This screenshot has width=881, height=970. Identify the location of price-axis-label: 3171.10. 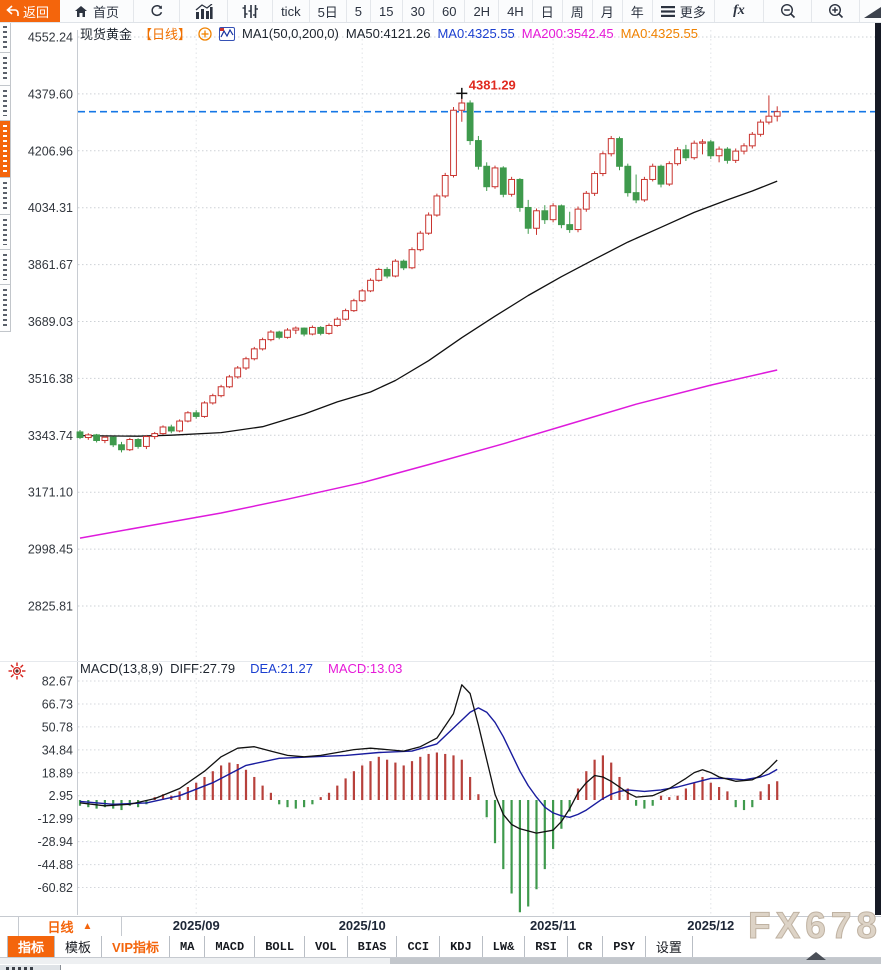
(50, 493).